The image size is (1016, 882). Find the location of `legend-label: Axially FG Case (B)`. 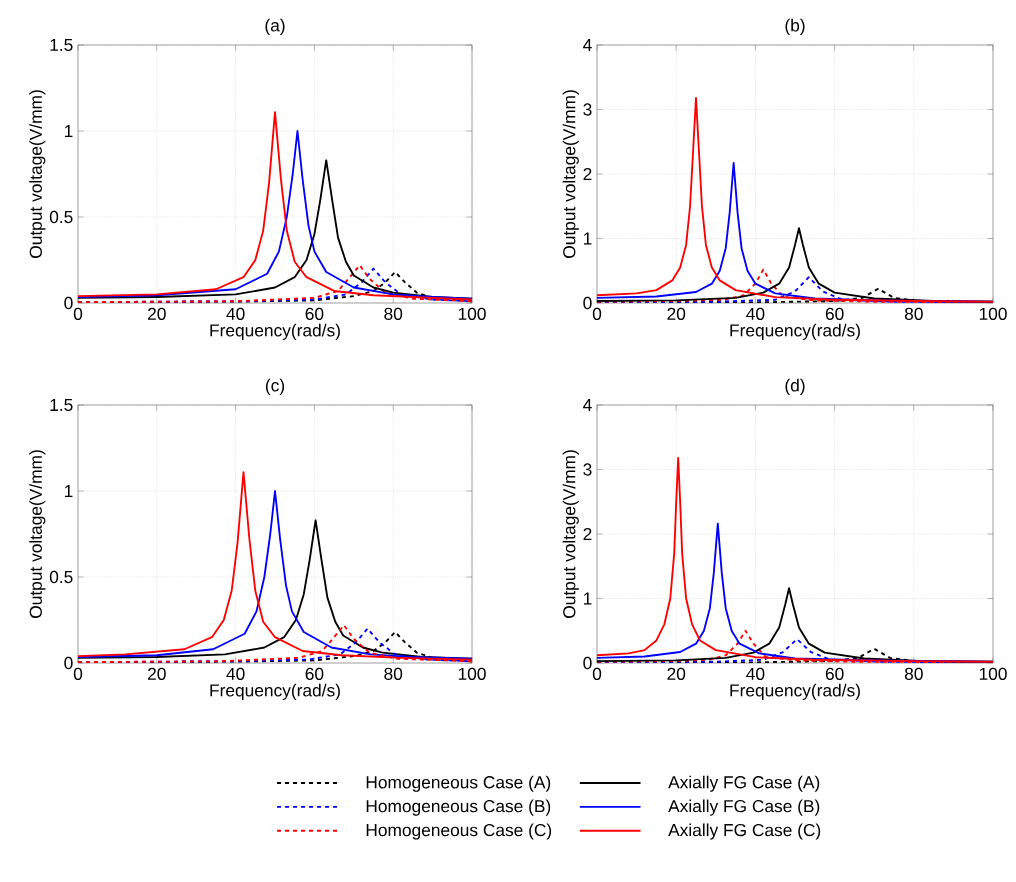

legend-label: Axially FG Case (B) is located at coordinates (744, 807).